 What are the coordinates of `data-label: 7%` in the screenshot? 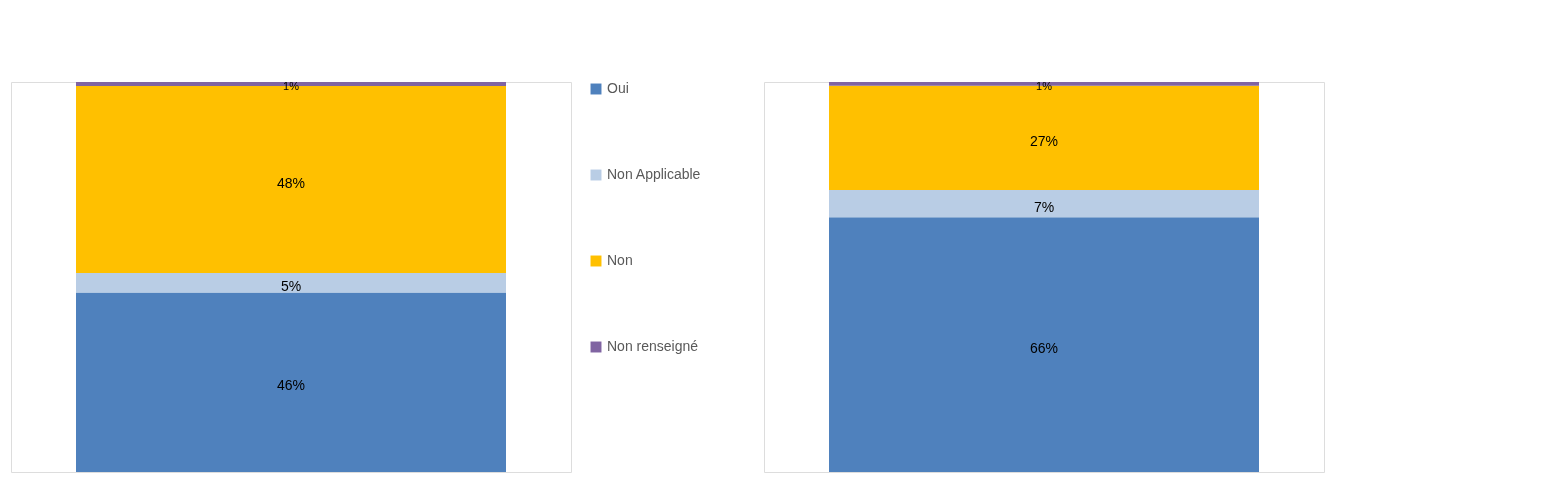 It's located at (1044, 206).